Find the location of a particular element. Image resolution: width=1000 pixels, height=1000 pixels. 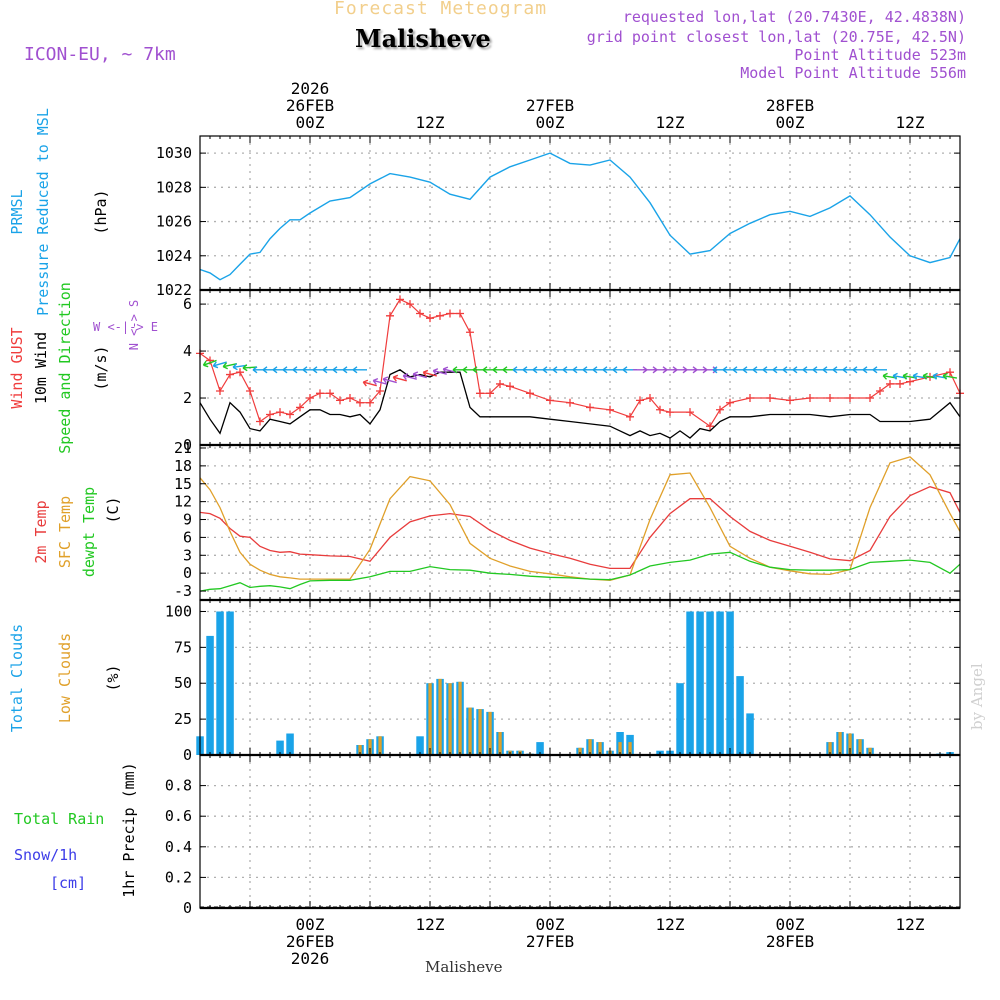

y-tick-label: 0 is located at coordinates (187, 908).